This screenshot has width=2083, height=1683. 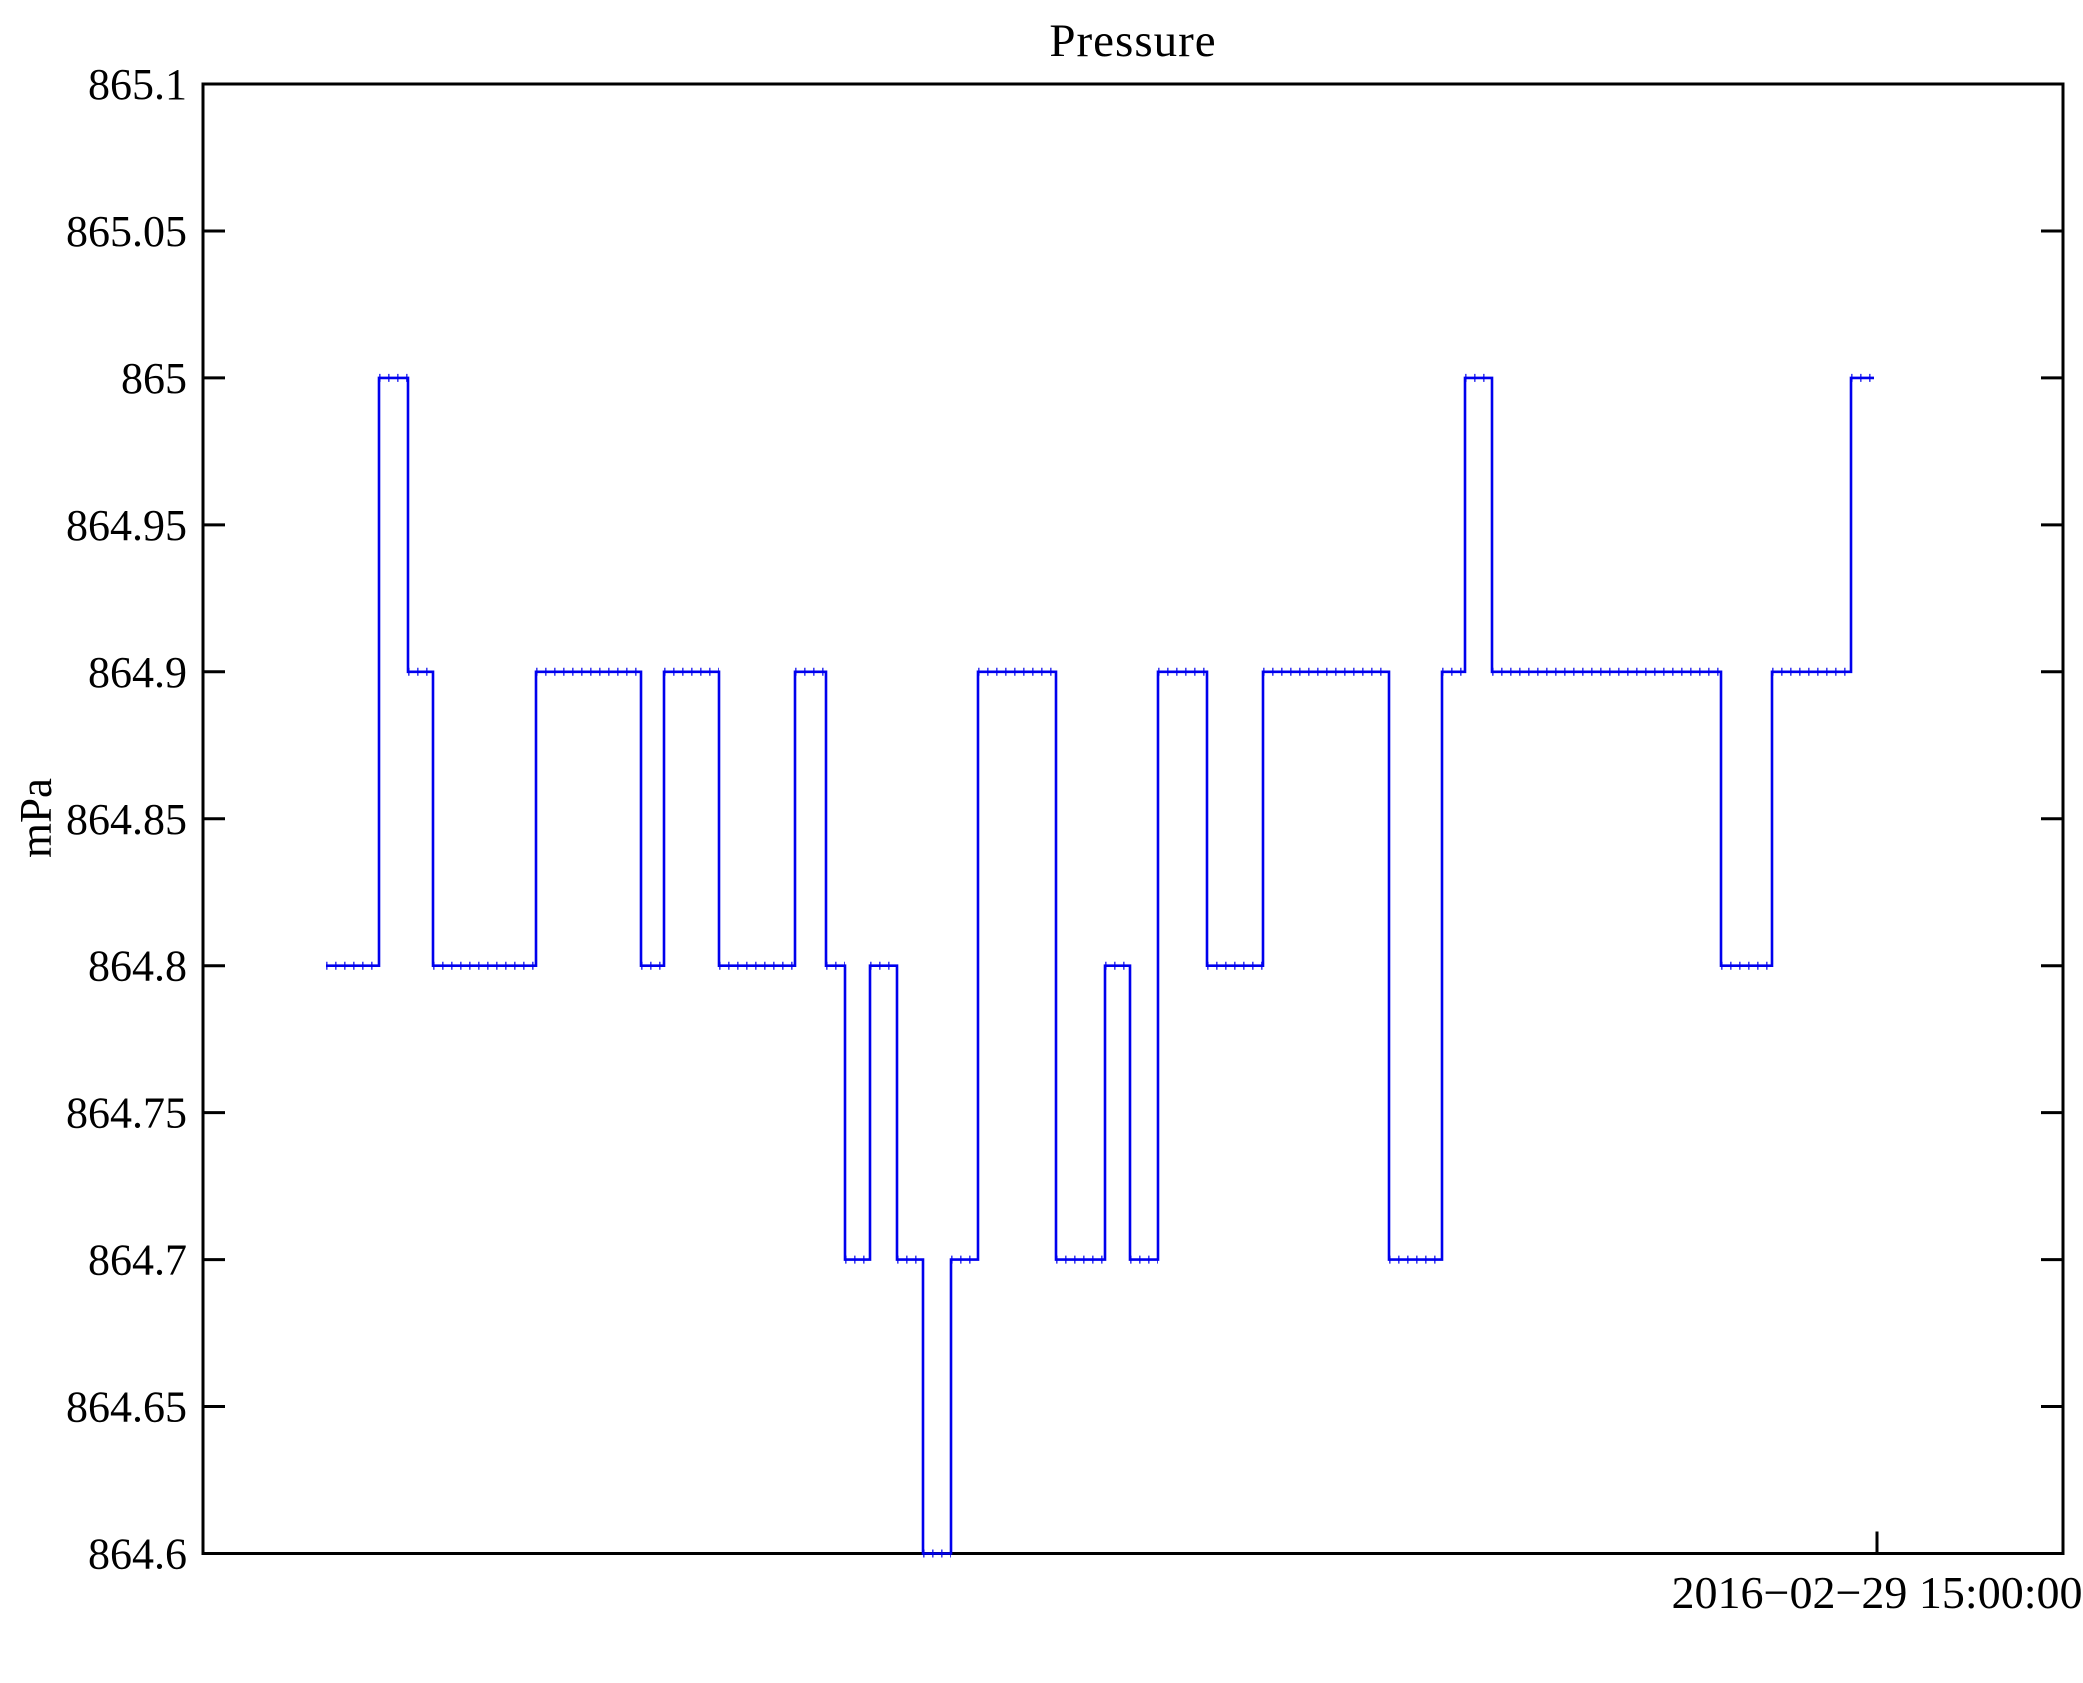 What do you see at coordinates (126, 819) in the screenshot?
I see `y-tick-label: 864.85` at bounding box center [126, 819].